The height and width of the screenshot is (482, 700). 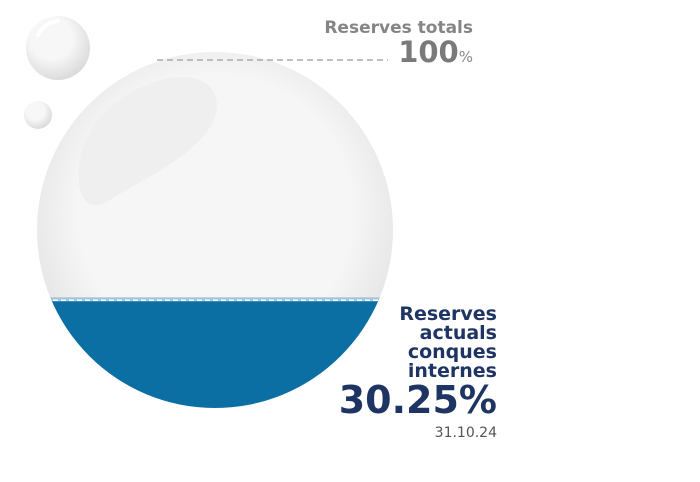 I want to click on current-label-line: conques, so click(x=452, y=352).